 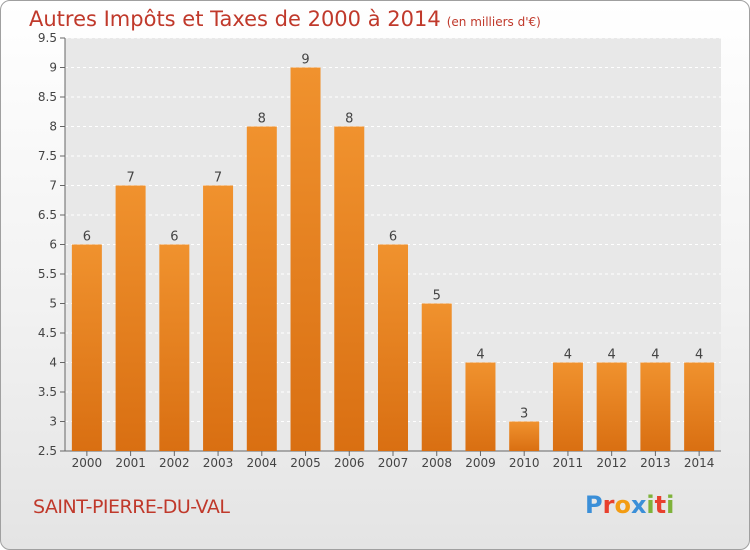 I want to click on y-tick-label: 3.5, so click(x=47, y=392).